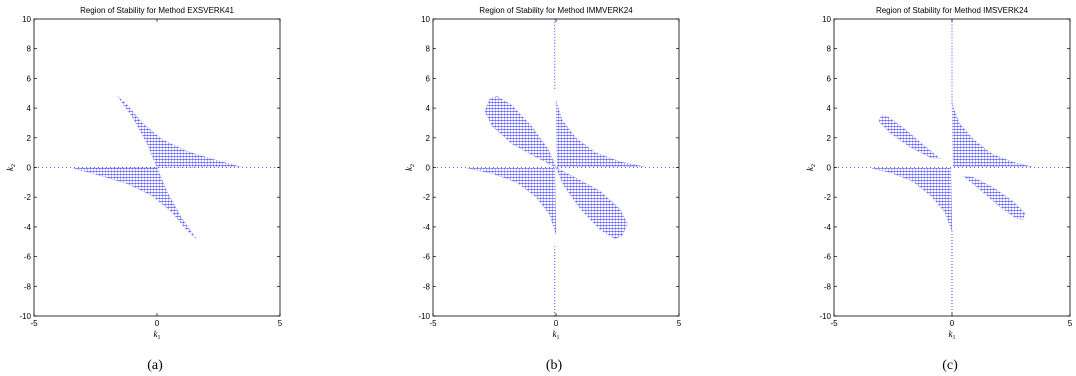 This screenshot has height=376, width=1076. What do you see at coordinates (952, 10) in the screenshot?
I see `chart-title: Region of Stability for Method IMSVERK24` at bounding box center [952, 10].